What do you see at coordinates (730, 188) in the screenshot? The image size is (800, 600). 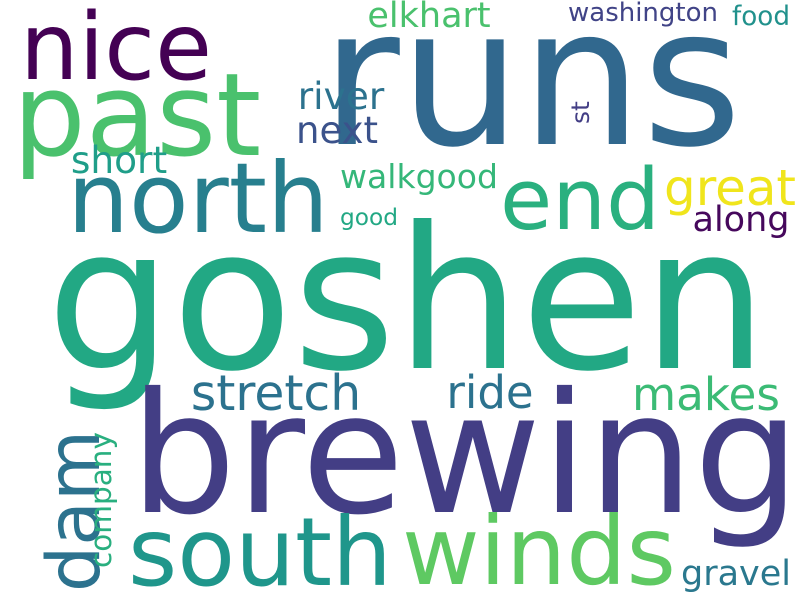 I see `word-great: great` at bounding box center [730, 188].